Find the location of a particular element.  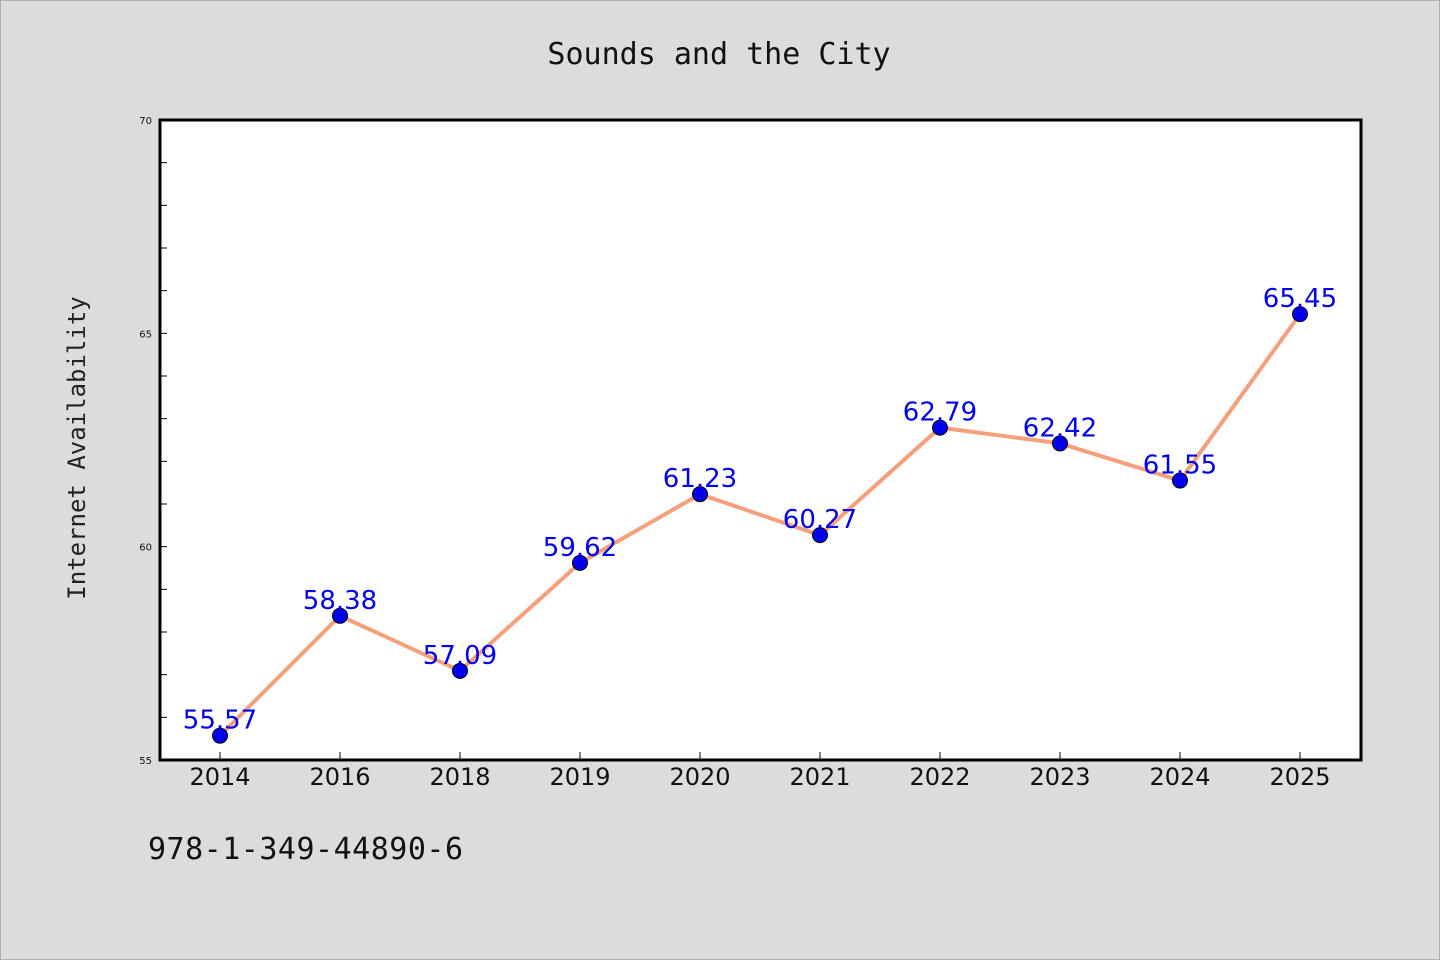

chart-title: Sounds and the City is located at coordinates (718, 54).